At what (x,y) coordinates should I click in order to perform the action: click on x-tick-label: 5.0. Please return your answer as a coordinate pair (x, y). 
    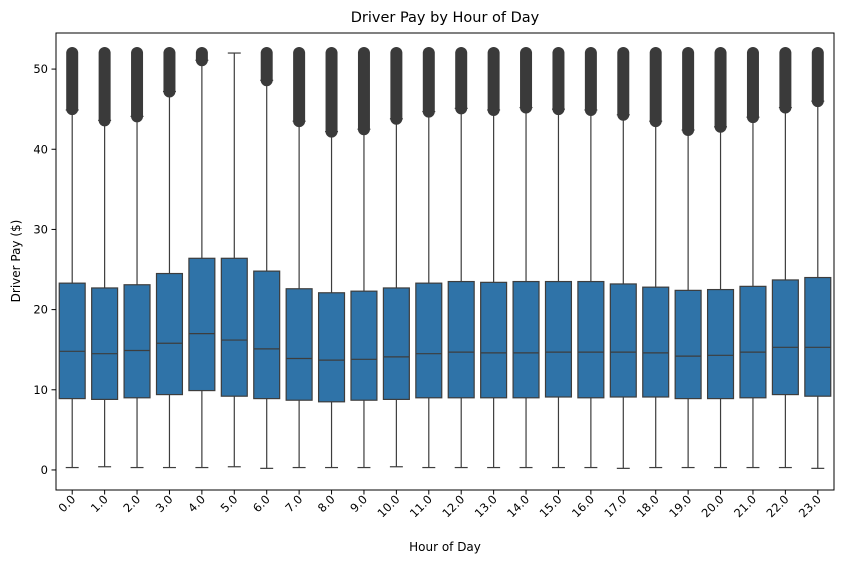
    Looking at the image, I should click on (229, 503).